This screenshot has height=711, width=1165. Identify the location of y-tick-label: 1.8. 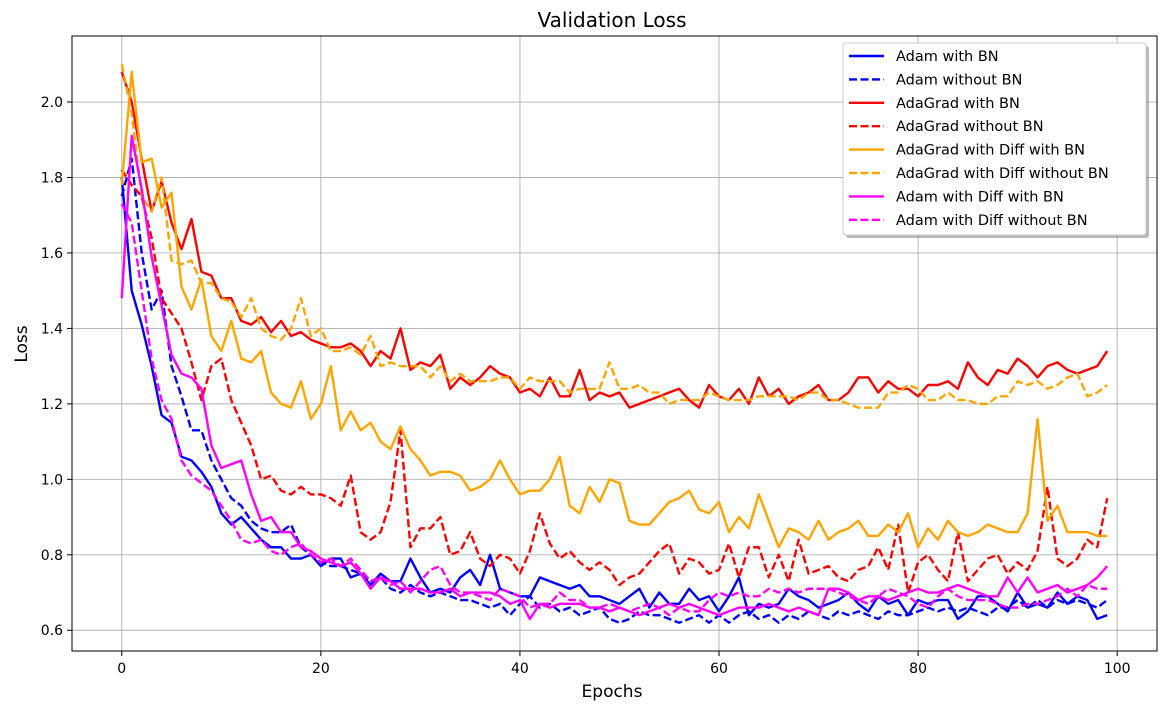
(52, 178).